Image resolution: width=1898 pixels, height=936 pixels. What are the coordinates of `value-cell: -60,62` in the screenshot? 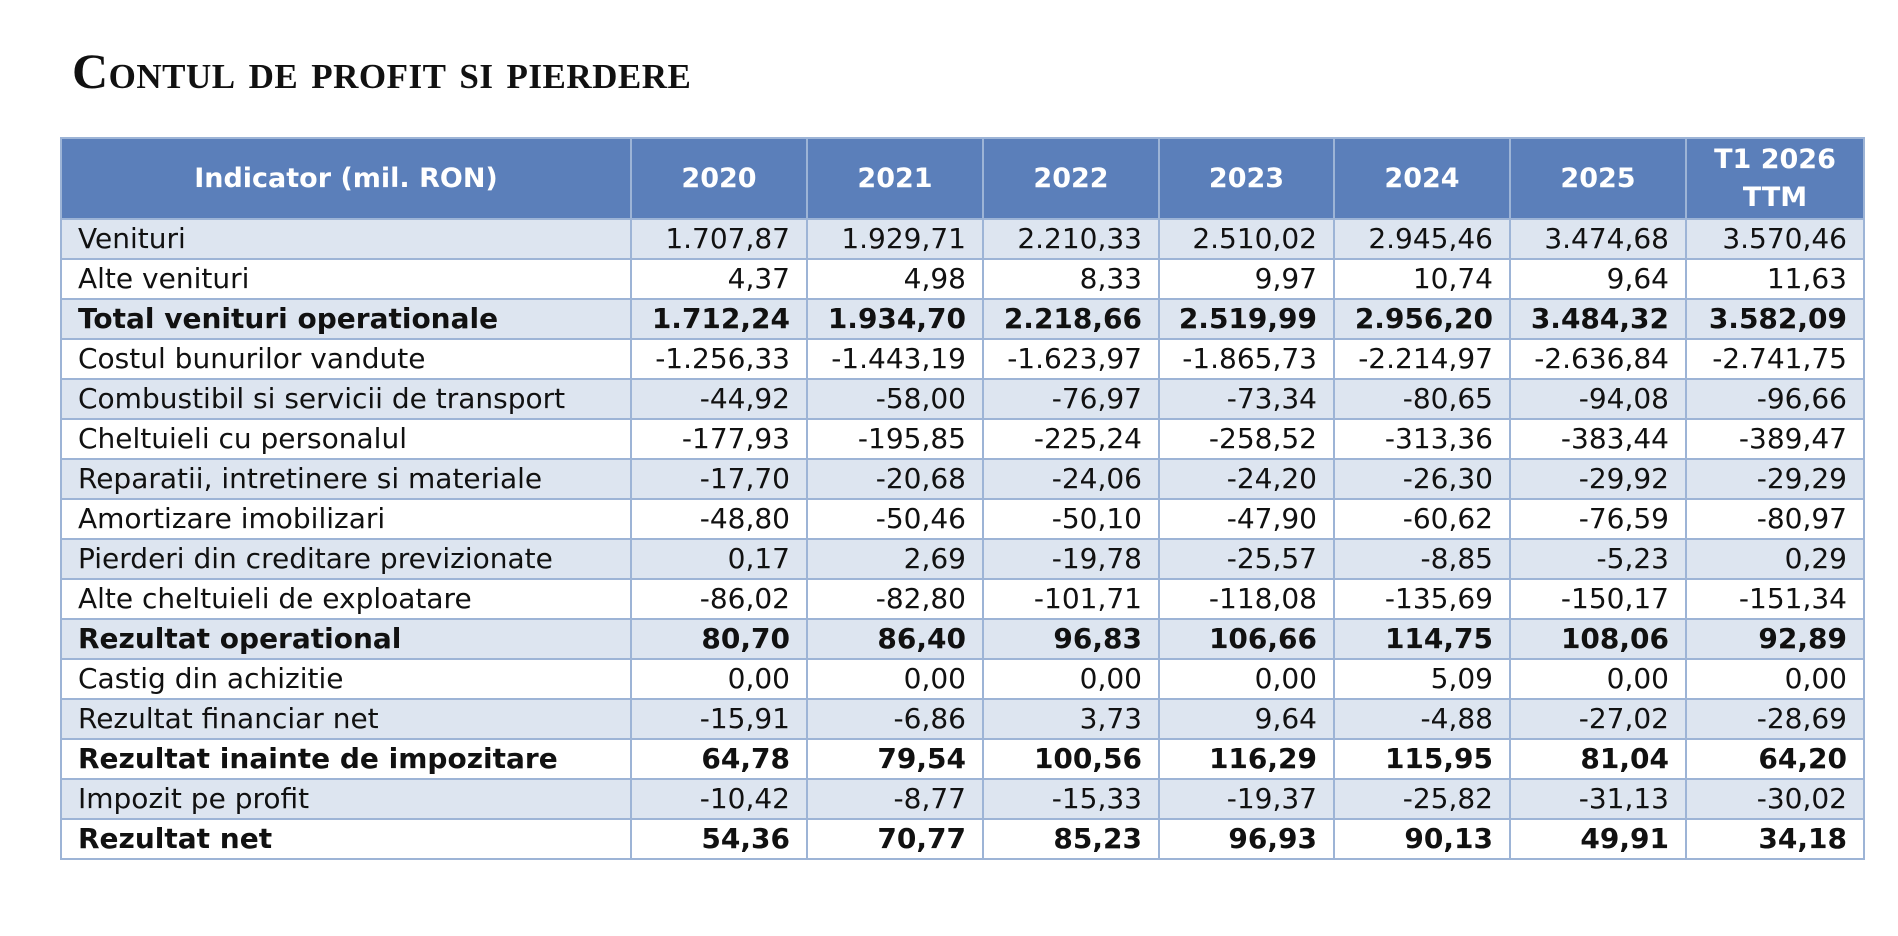 It's located at (1422, 519).